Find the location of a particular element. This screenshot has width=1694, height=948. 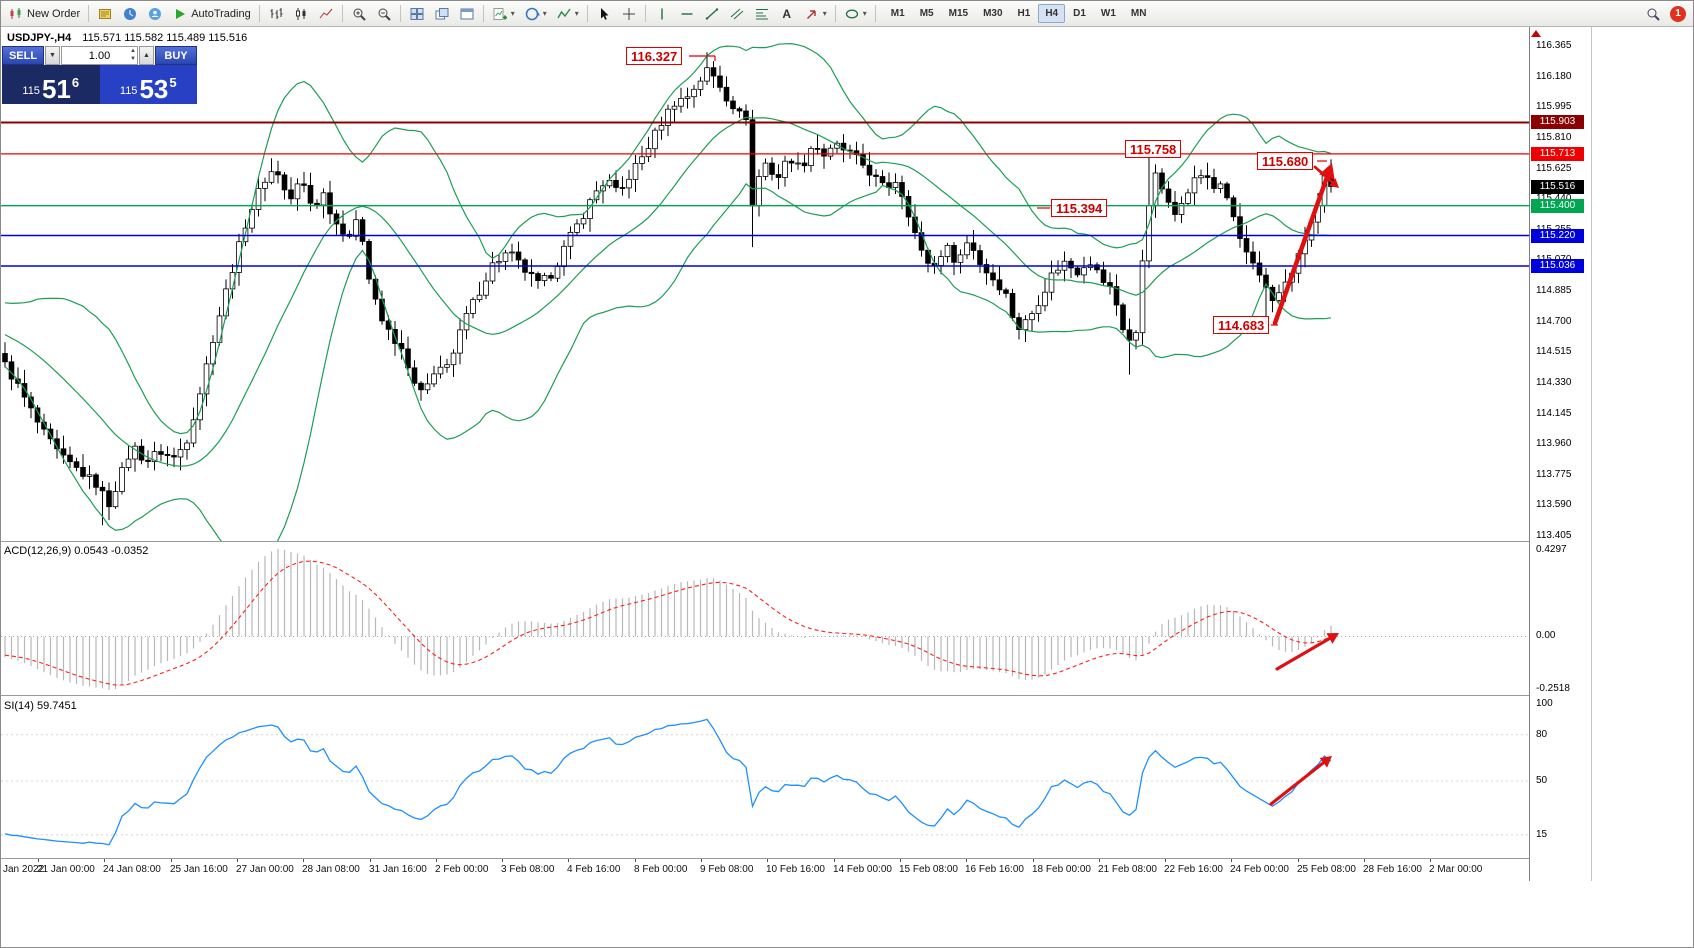

shapes-icon is located at coordinates (852, 14).